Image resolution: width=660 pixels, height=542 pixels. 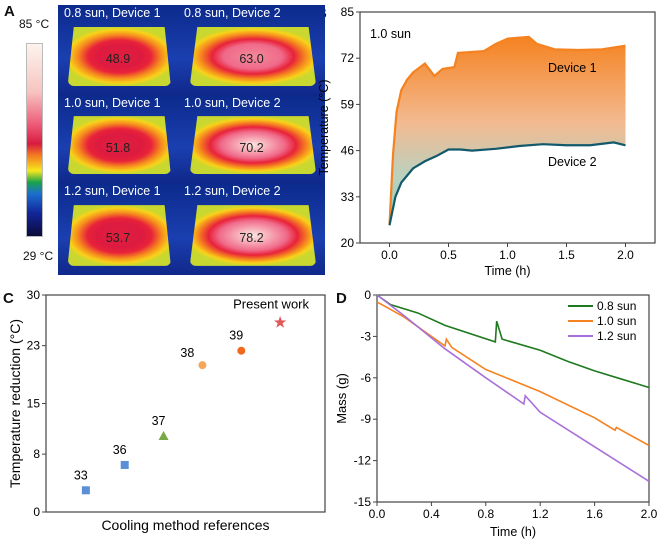 What do you see at coordinates (363, 502) in the screenshot?
I see `y-tick-label: -15` at bounding box center [363, 502].